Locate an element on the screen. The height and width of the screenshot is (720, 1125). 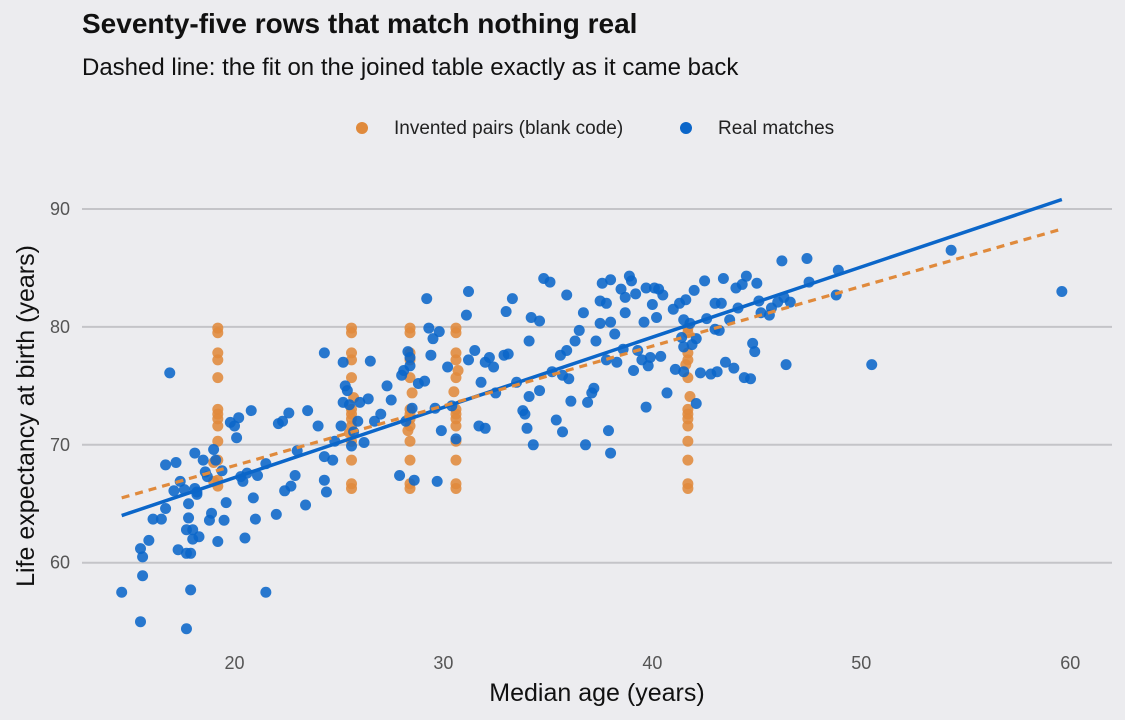
x-axis-title: Median age (years) is located at coordinates (596, 693).